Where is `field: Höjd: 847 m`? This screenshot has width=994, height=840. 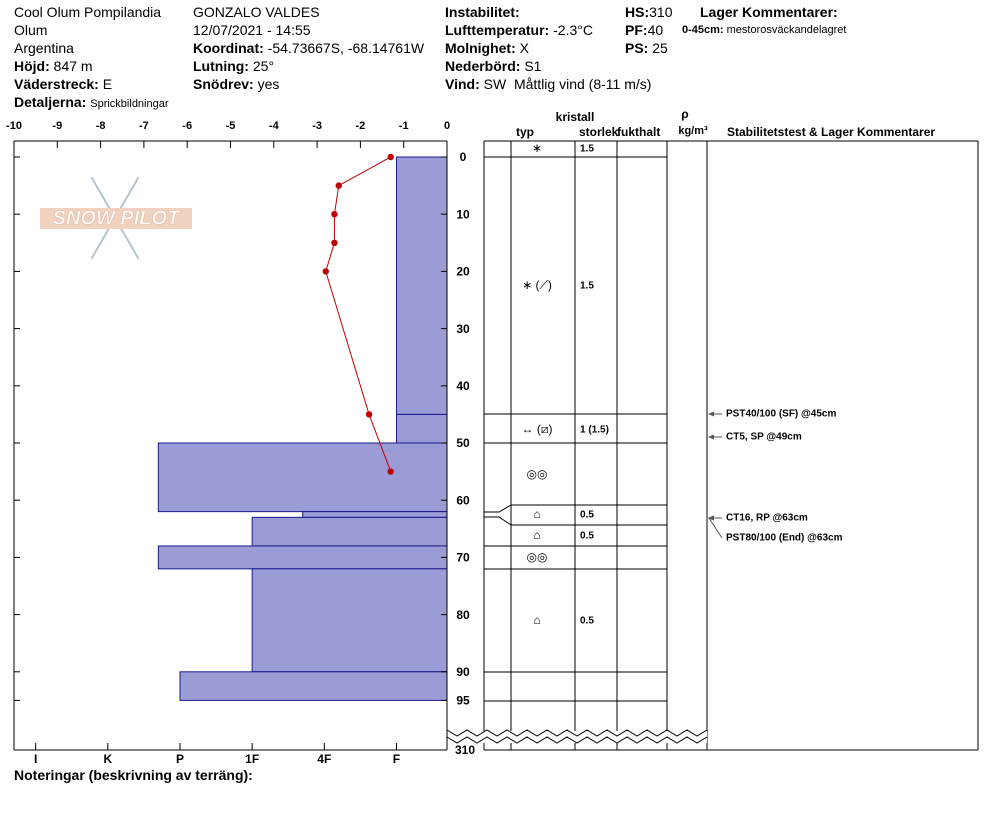 field: Höjd: 847 m is located at coordinates (53, 66).